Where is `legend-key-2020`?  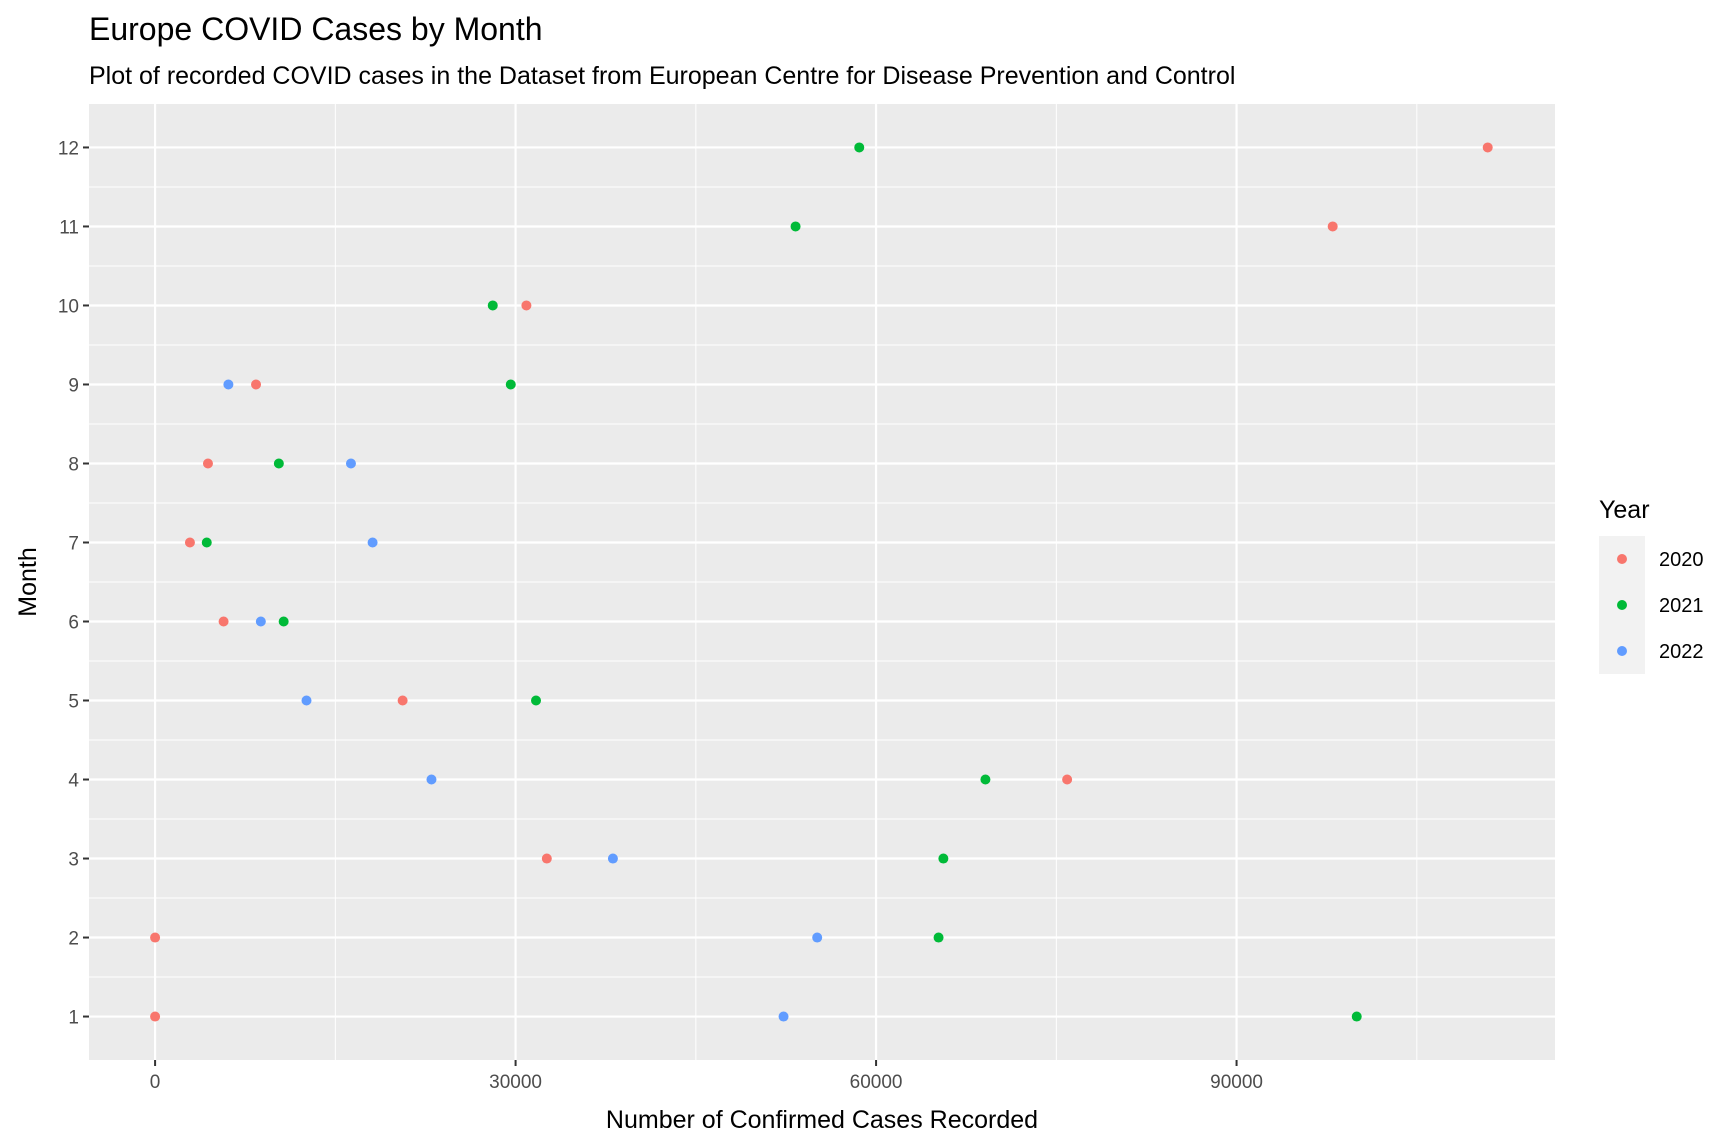 legend-key-2020 is located at coordinates (1622, 559).